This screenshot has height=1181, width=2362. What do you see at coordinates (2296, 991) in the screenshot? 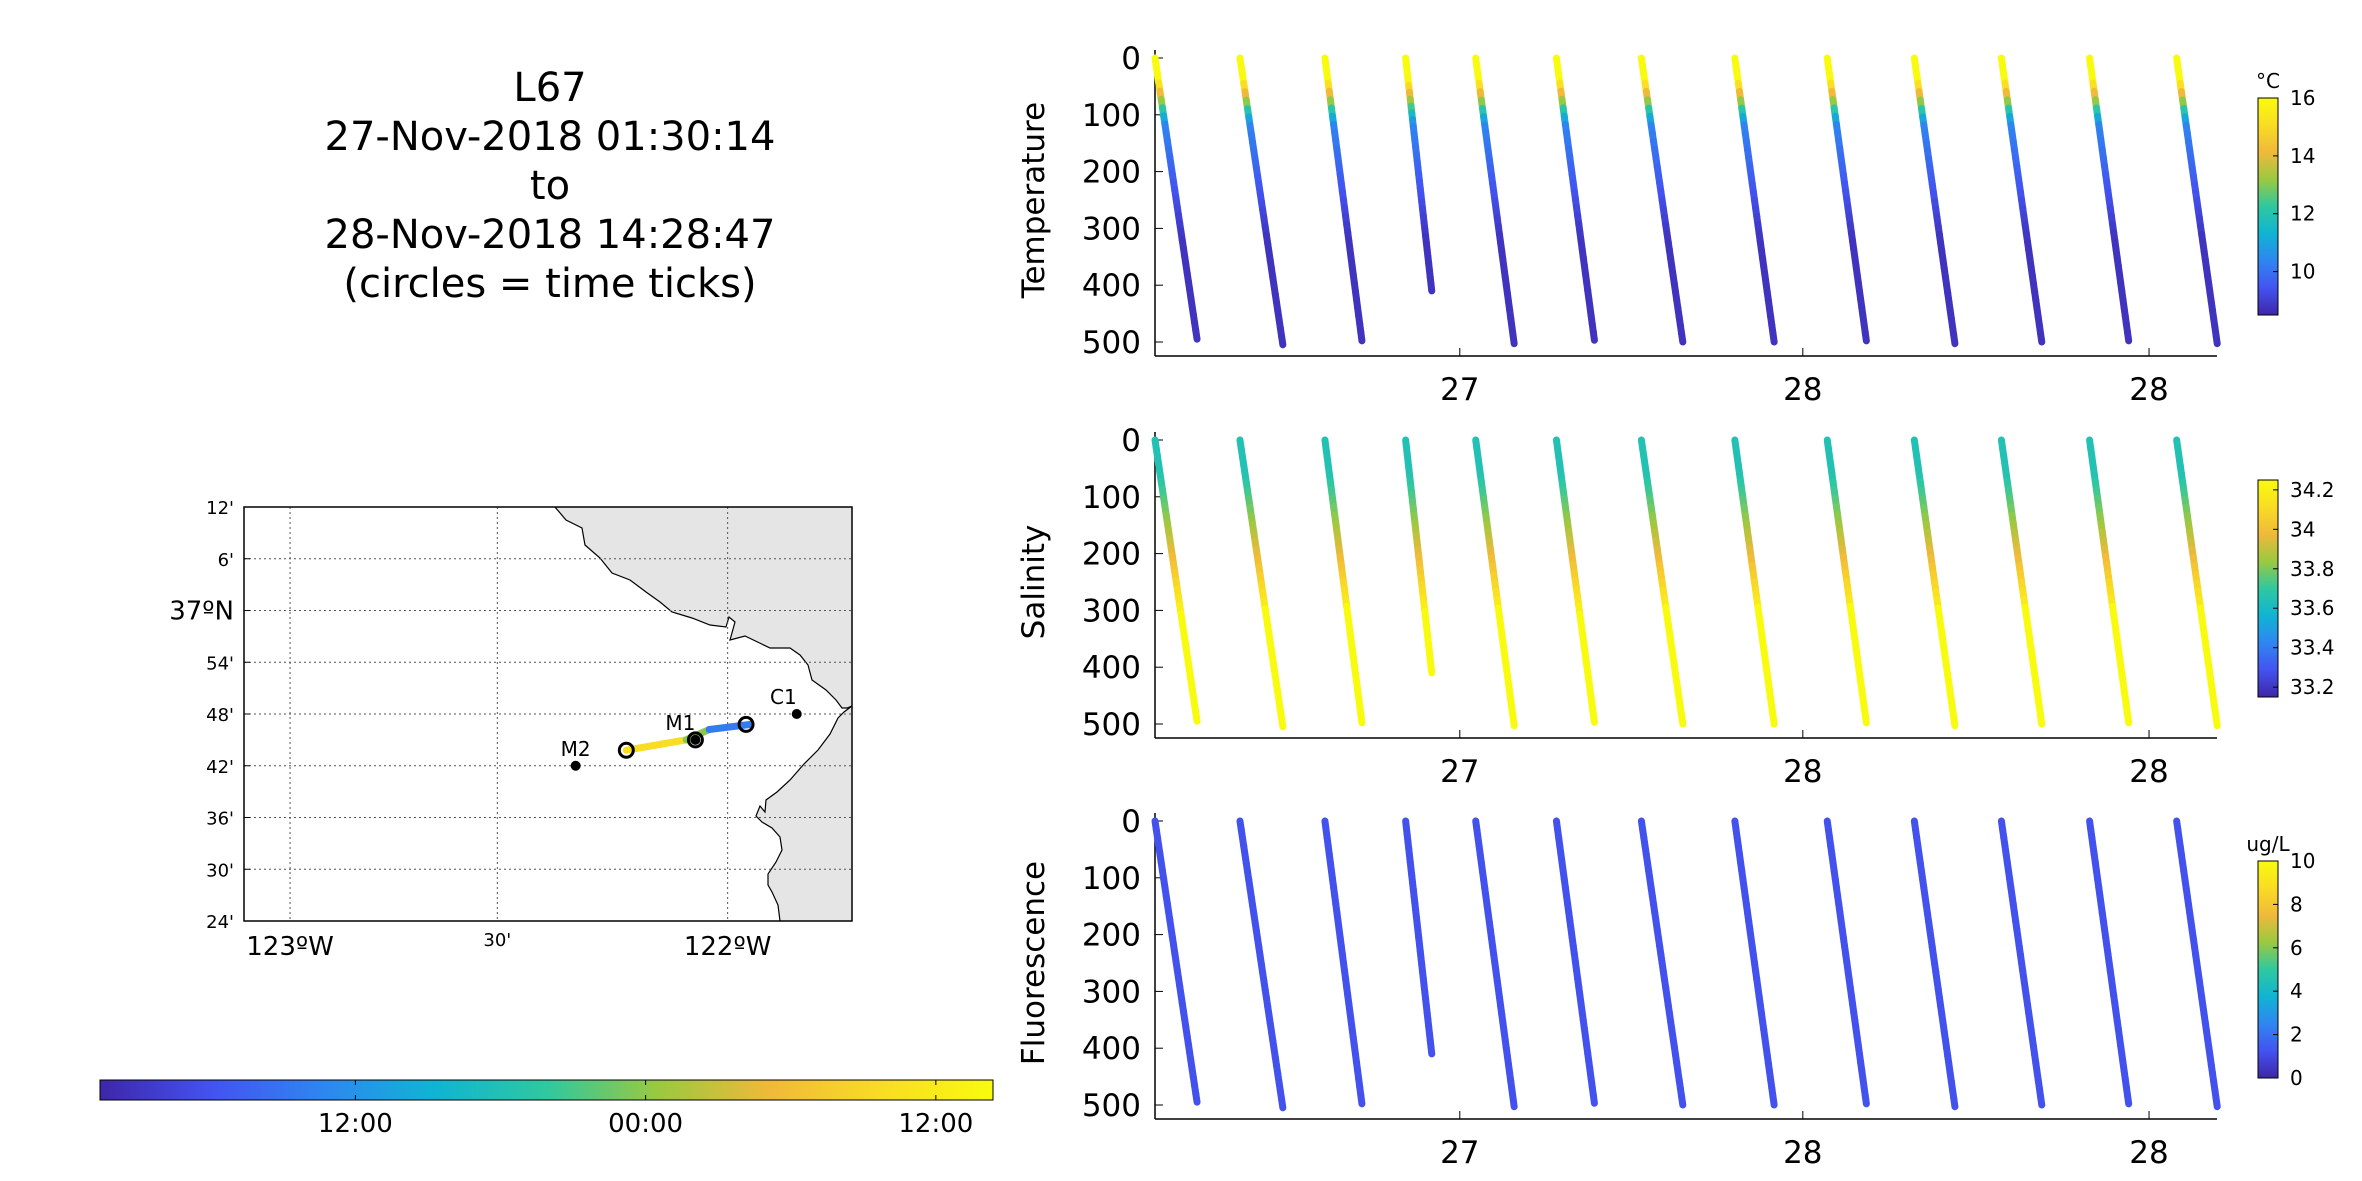
I see `colorbar-tick-label: 4` at bounding box center [2296, 991].